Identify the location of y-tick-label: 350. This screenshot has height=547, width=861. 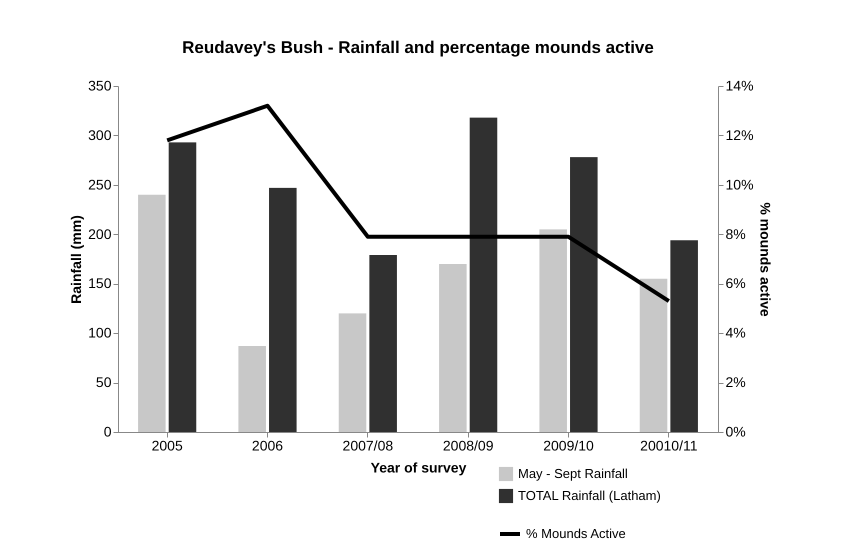
(100, 86).